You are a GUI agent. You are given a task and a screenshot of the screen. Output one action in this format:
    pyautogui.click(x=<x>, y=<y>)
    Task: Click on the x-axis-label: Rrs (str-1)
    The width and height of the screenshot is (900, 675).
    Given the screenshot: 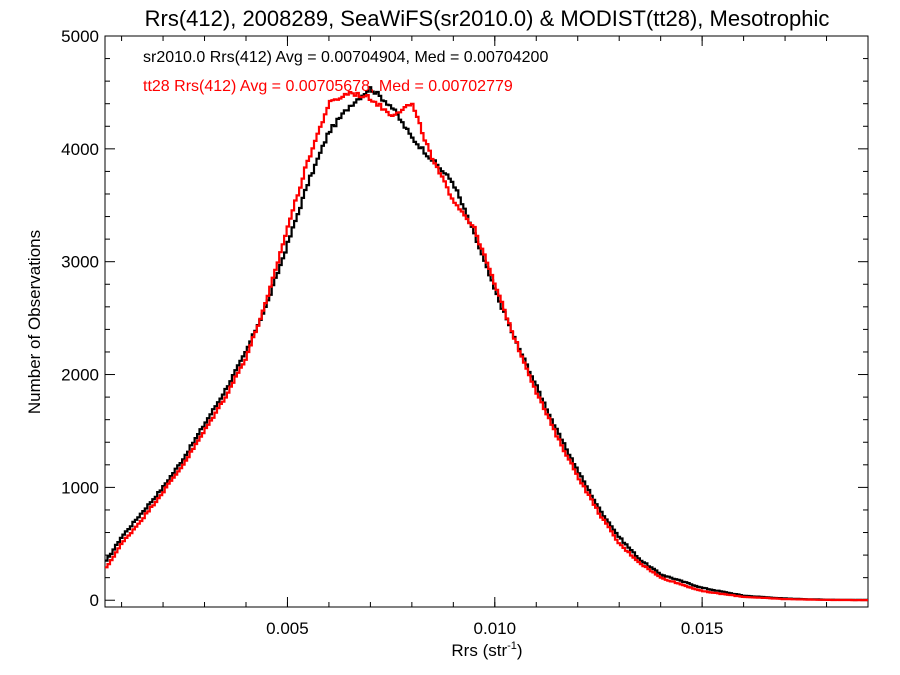 What is the action you would take?
    pyautogui.click(x=486, y=650)
    